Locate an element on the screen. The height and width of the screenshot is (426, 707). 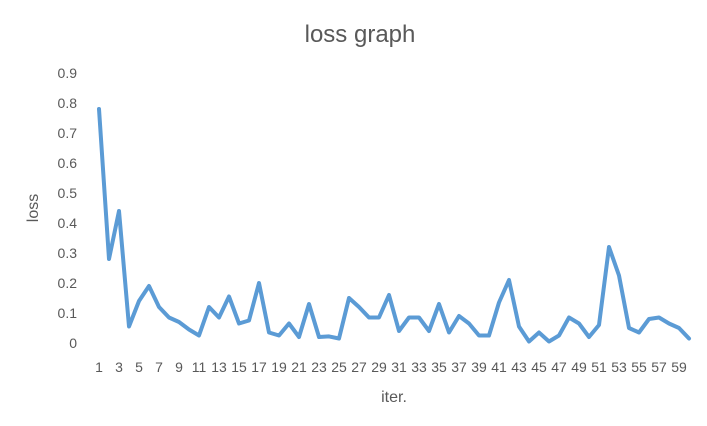
x-tick-label: 43 is located at coordinates (519, 367).